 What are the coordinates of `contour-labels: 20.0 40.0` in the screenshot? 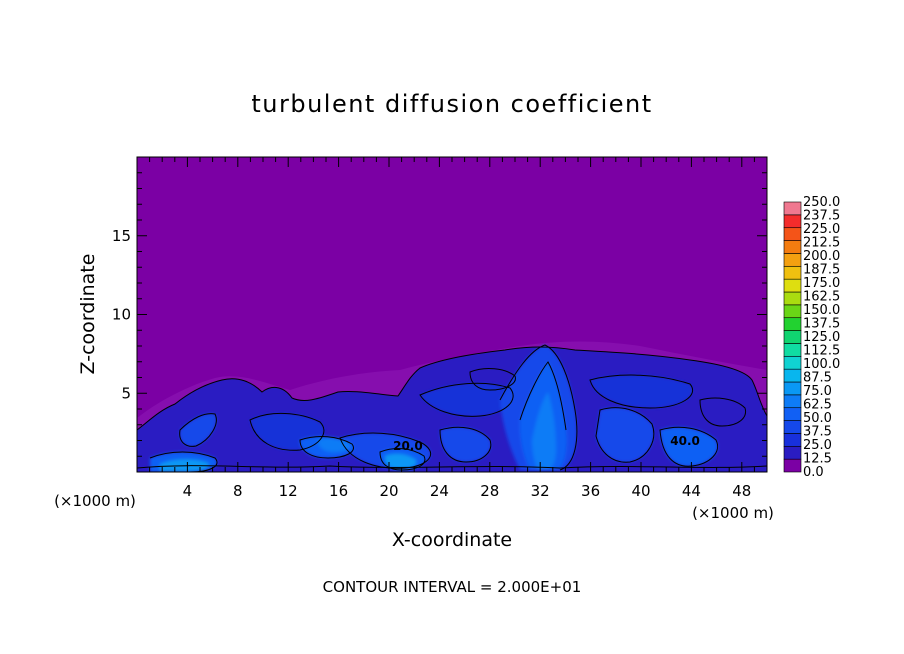 It's located at (546, 443).